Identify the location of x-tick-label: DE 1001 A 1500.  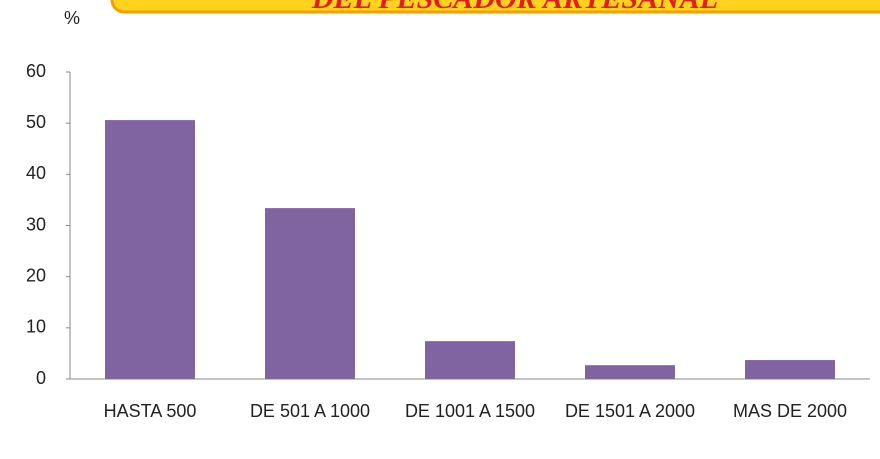
(470, 411).